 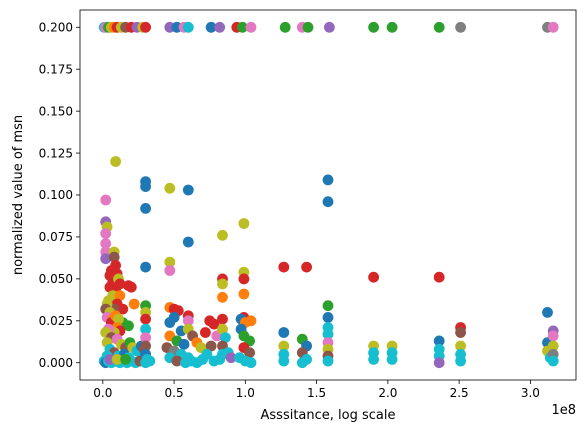 I want to click on x-tick-label: 2.0, so click(x=387, y=393).